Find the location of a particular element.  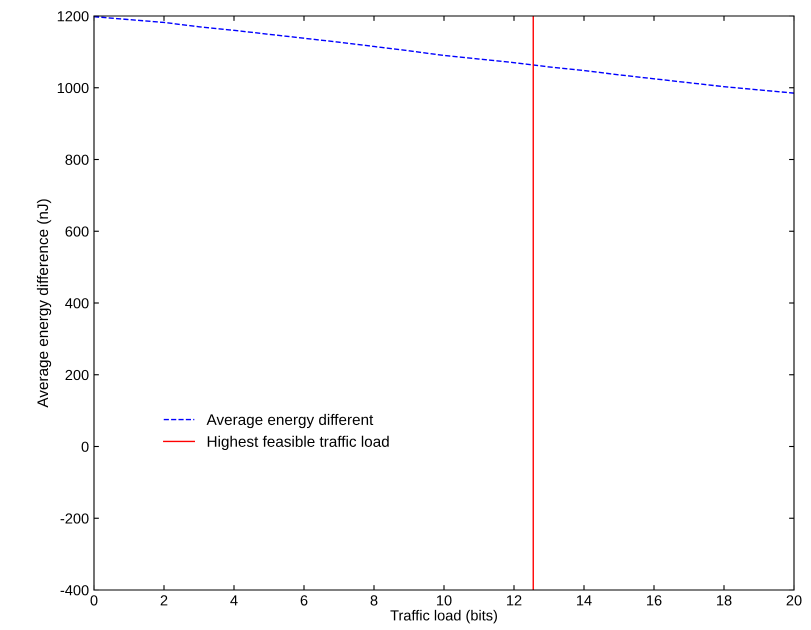

y-tick-label: 800 is located at coordinates (77, 159).